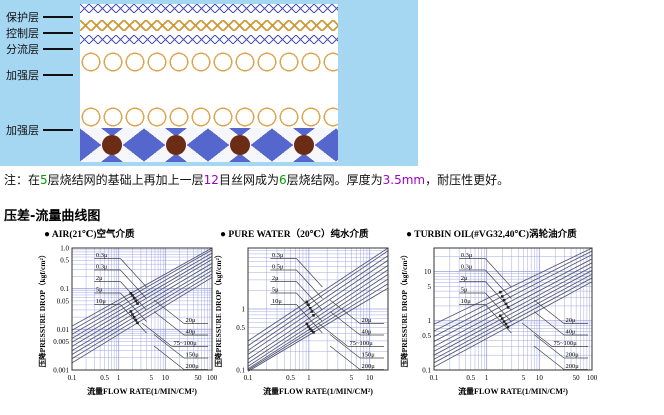 The image size is (664, 415). I want to click on svg-text: 0.5μ, so click(278, 267).